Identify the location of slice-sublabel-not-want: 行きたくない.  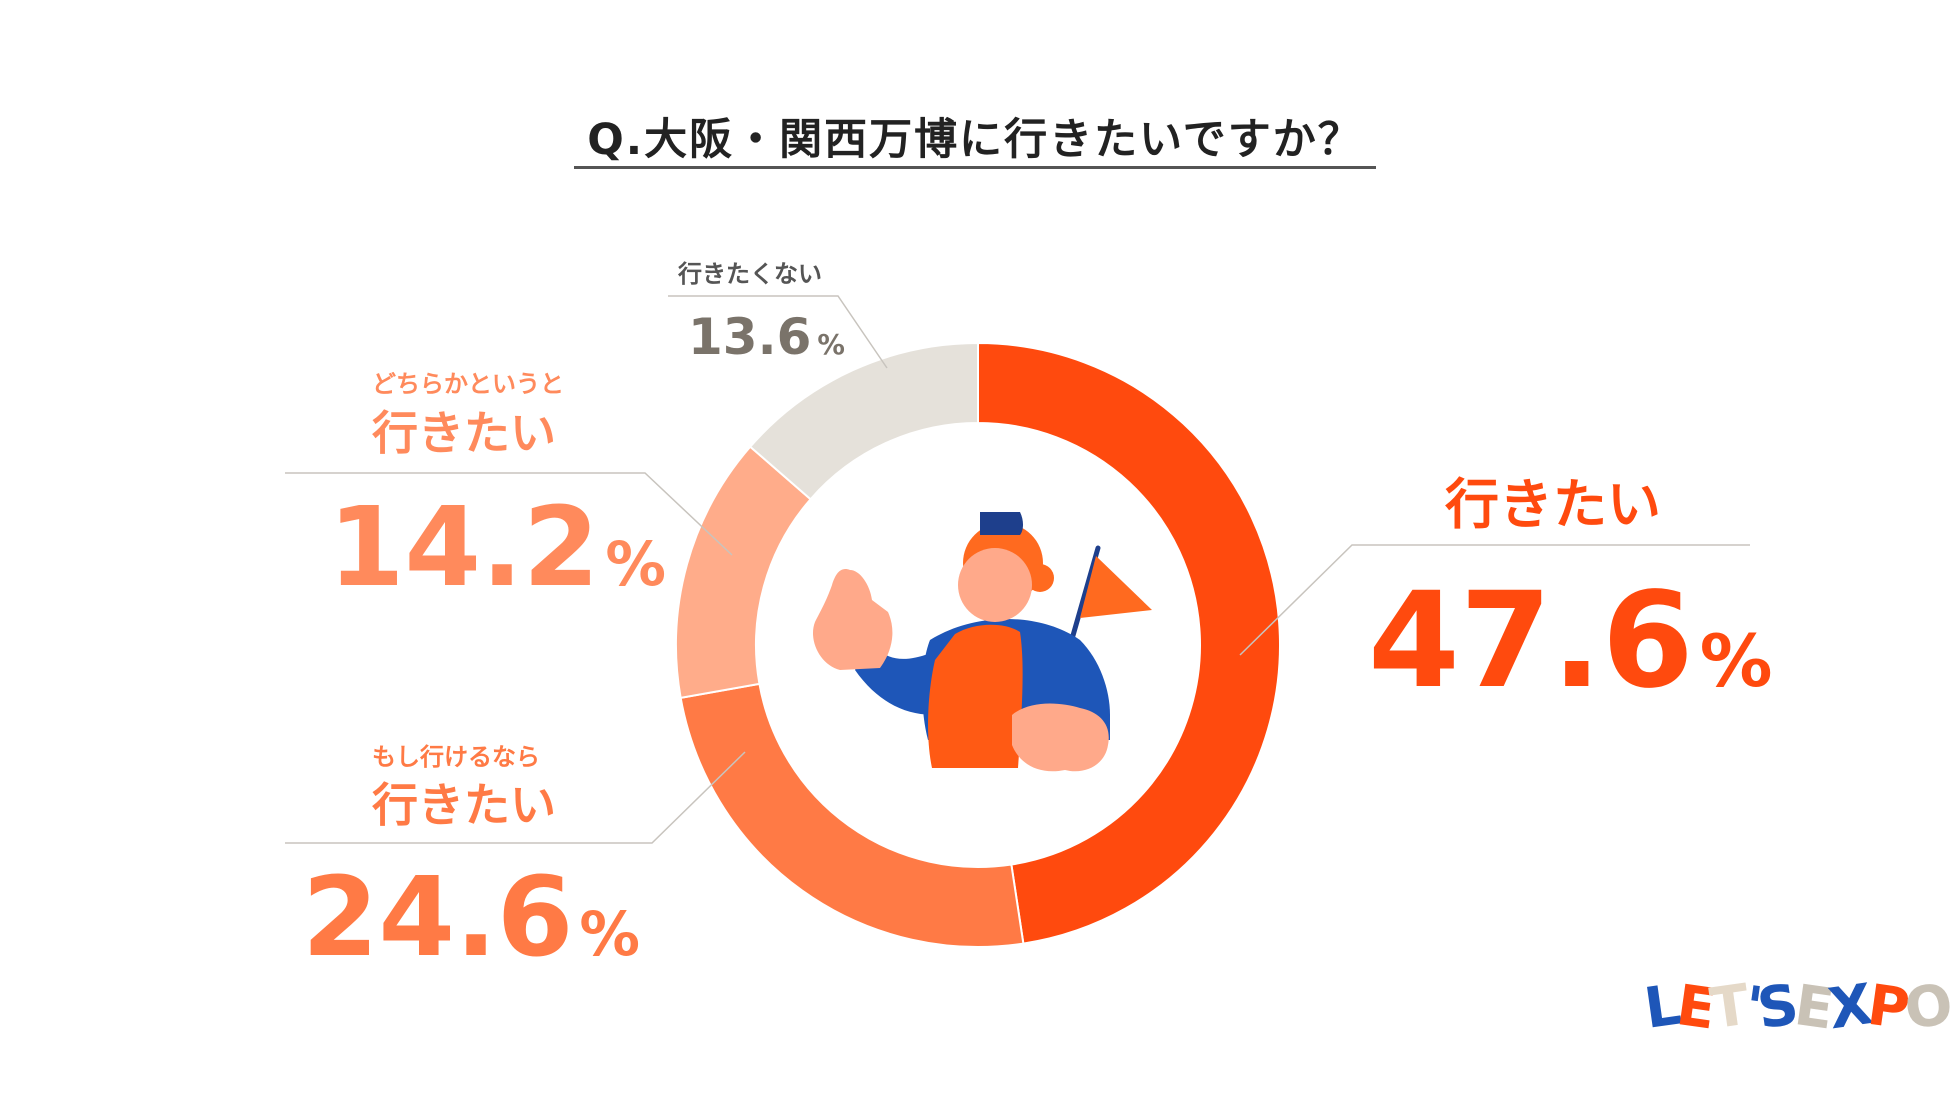
(750, 274).